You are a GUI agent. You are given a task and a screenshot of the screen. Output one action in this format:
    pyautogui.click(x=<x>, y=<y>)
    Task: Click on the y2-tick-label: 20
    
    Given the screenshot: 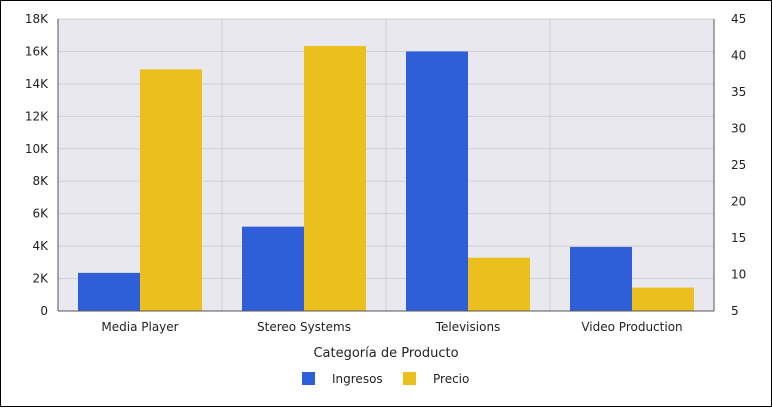 What is the action you would take?
    pyautogui.click(x=738, y=202)
    